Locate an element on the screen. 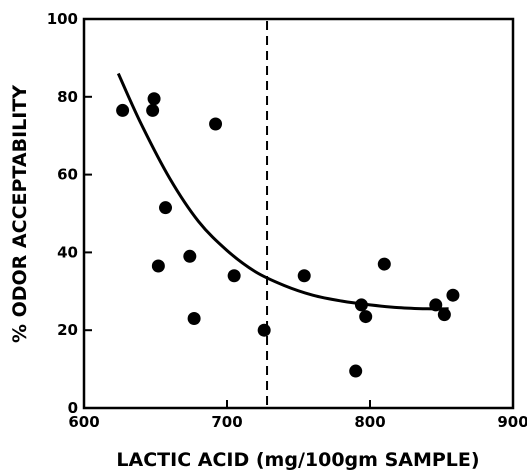 Image resolution: width=527 pixels, height=473 pixels. x-axis-title: LACTIC ACID (mg/100gm SAMPLE) is located at coordinates (297, 460).